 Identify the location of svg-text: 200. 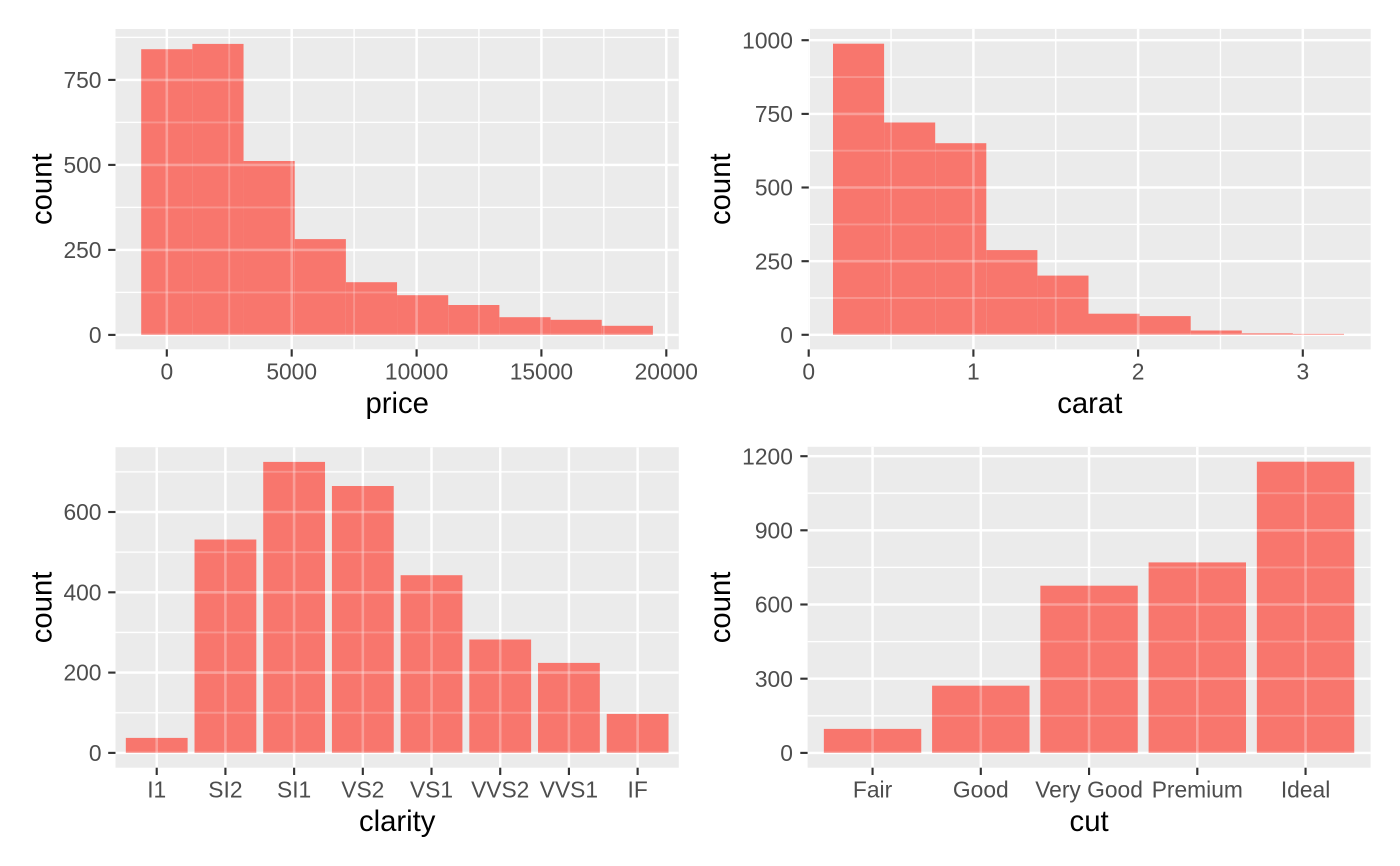
(82, 673).